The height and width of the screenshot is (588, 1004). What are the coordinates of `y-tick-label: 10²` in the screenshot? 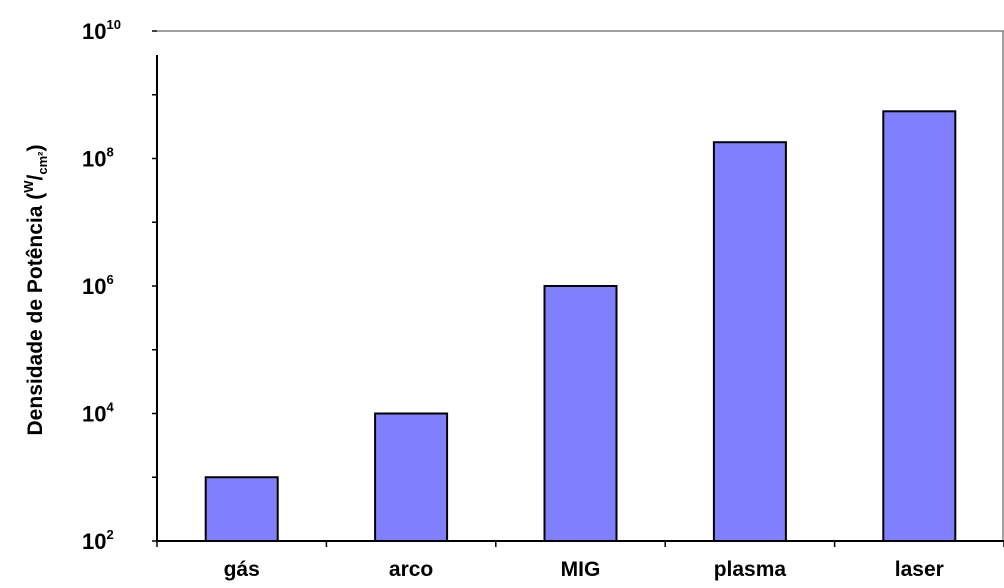 It's located at (98, 540).